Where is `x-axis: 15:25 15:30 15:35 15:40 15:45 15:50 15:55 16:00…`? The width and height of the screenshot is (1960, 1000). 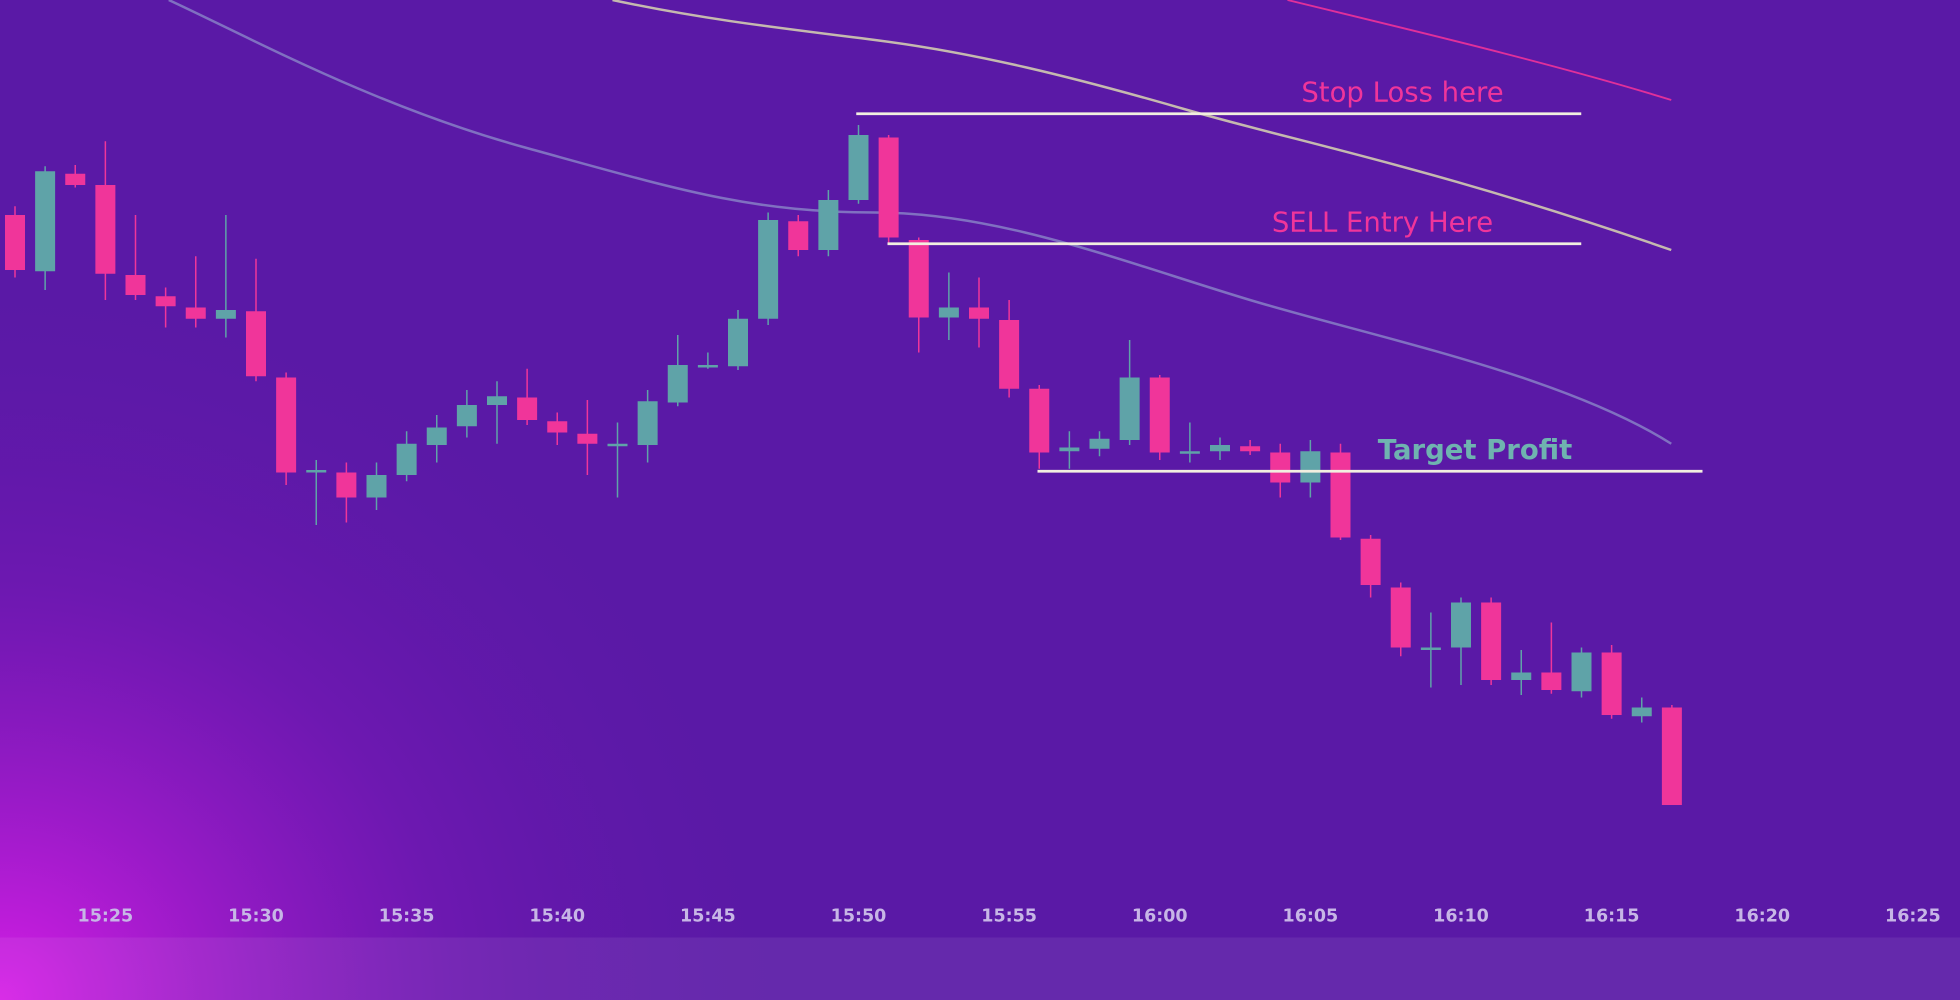
x-axis: 15:25 15:30 15:35 15:40 15:45 15:50 15:55 16:00… is located at coordinates (1009, 916).